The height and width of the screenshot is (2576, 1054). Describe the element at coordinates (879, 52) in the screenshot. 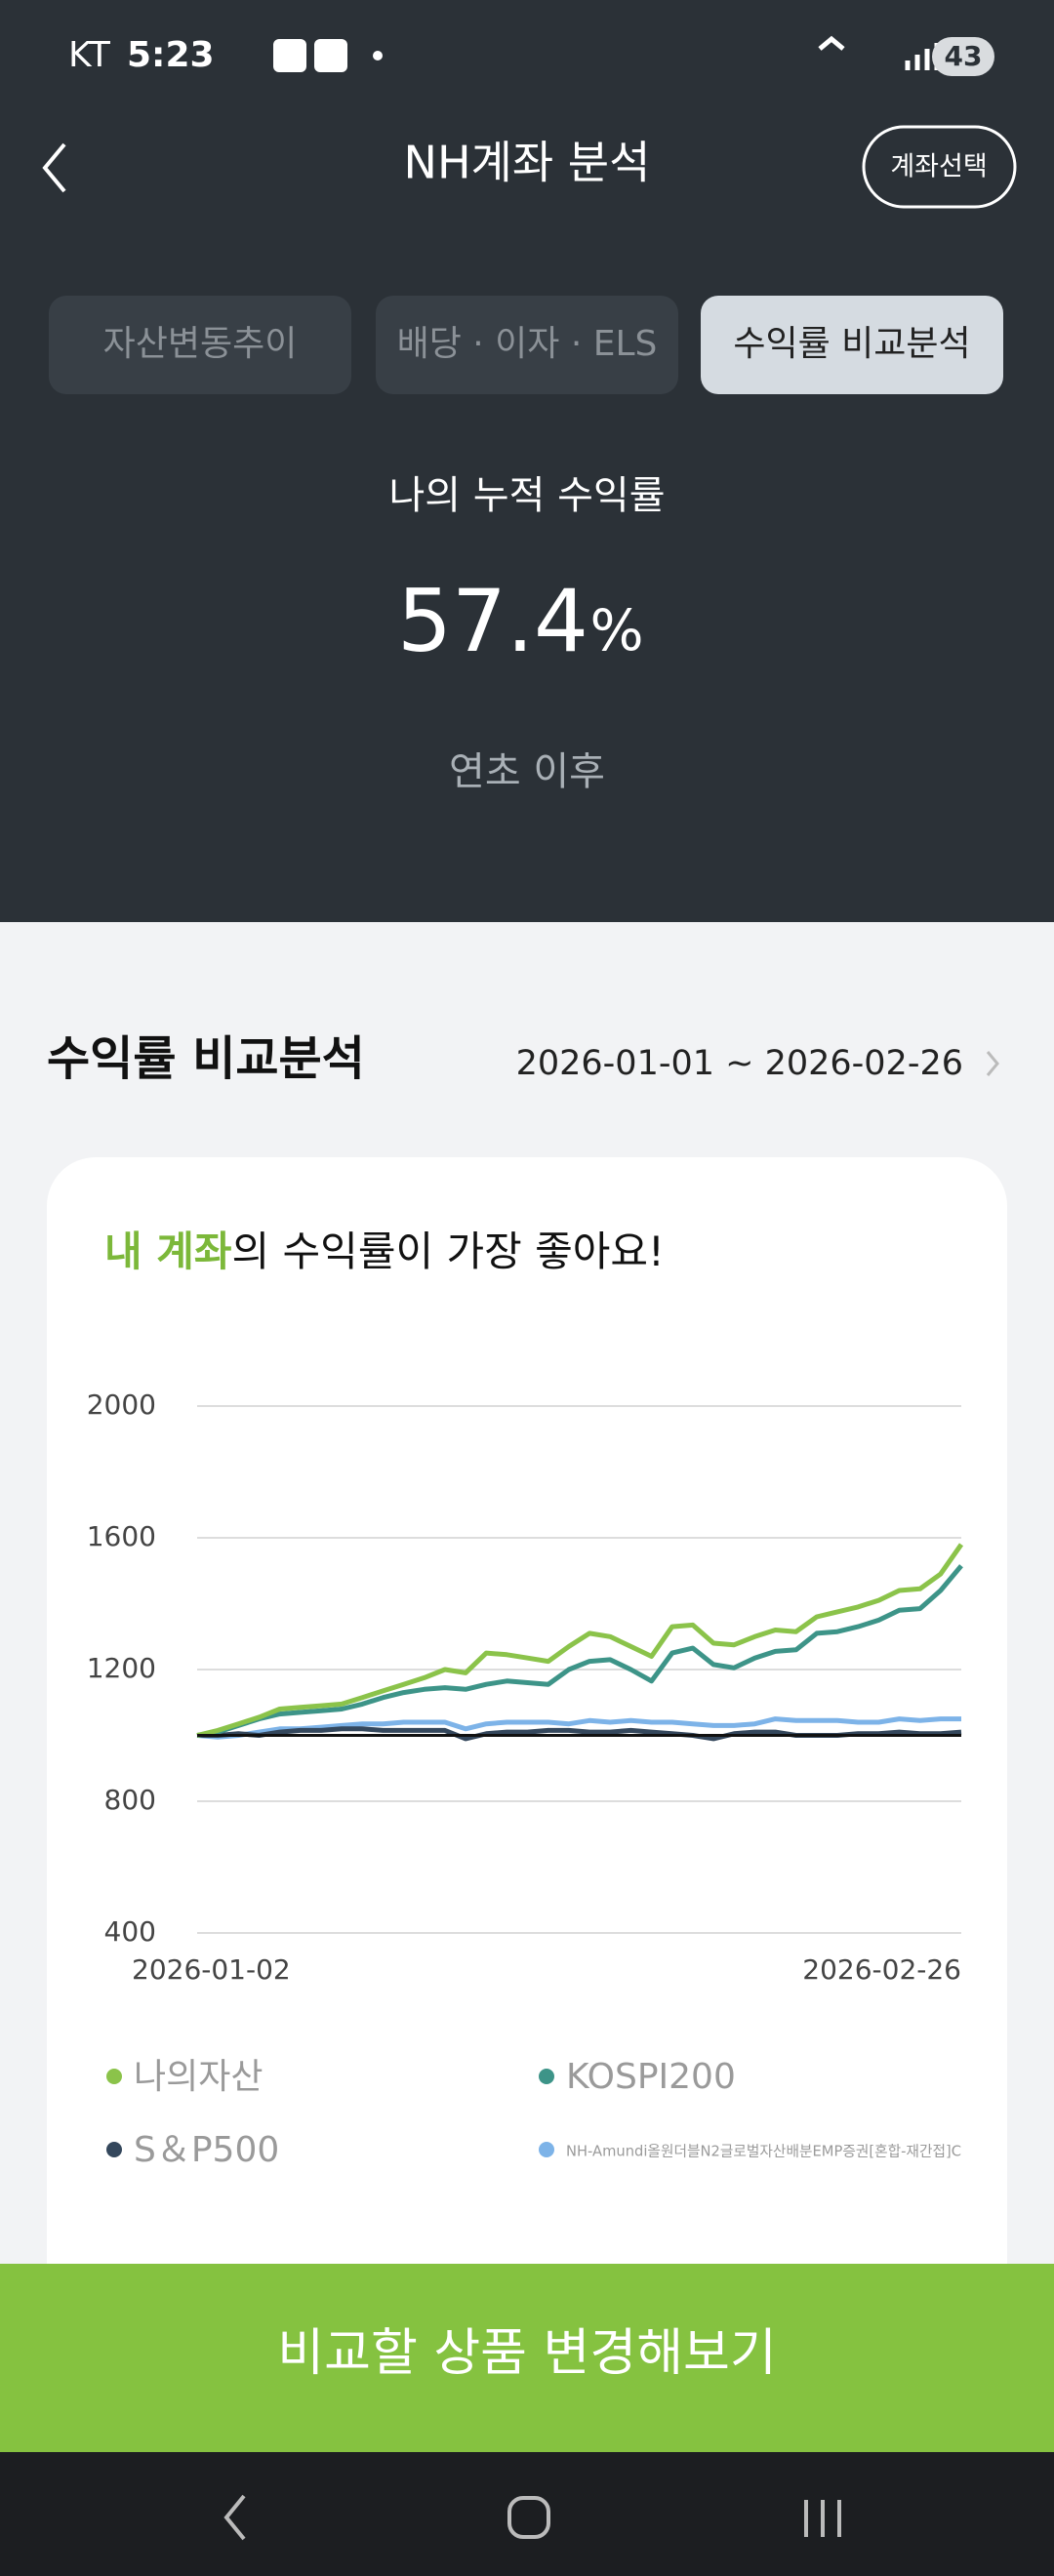

I see `signal-icons` at that location.